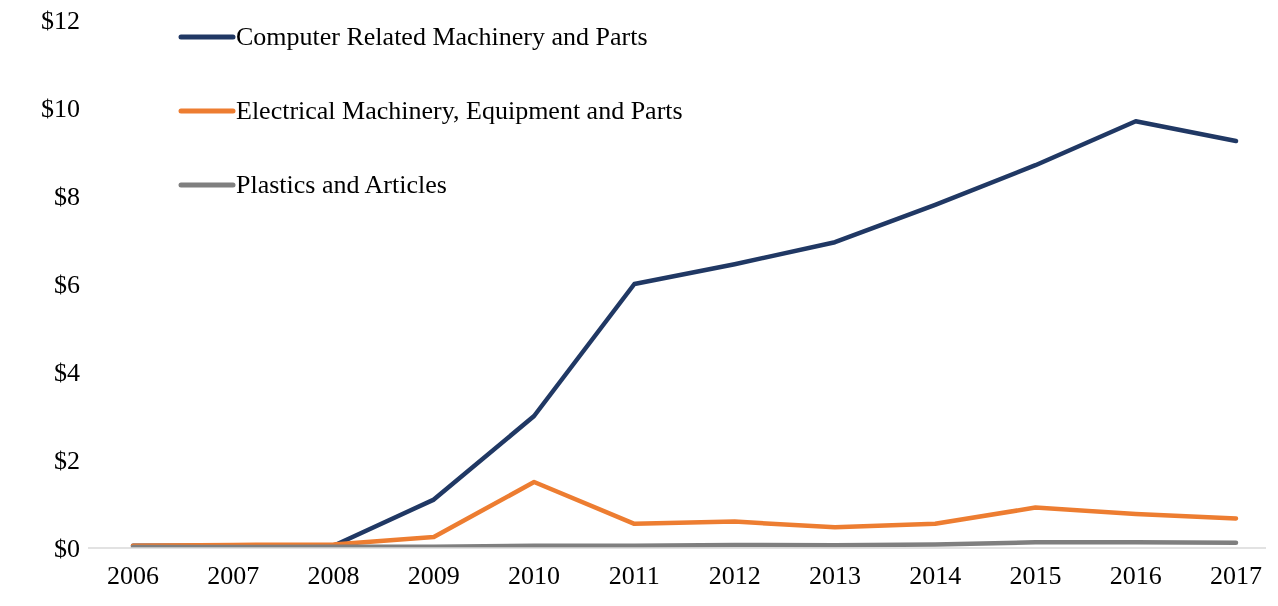 The height and width of the screenshot is (606, 1278). I want to click on x-tick-label: 2006, so click(133, 576).